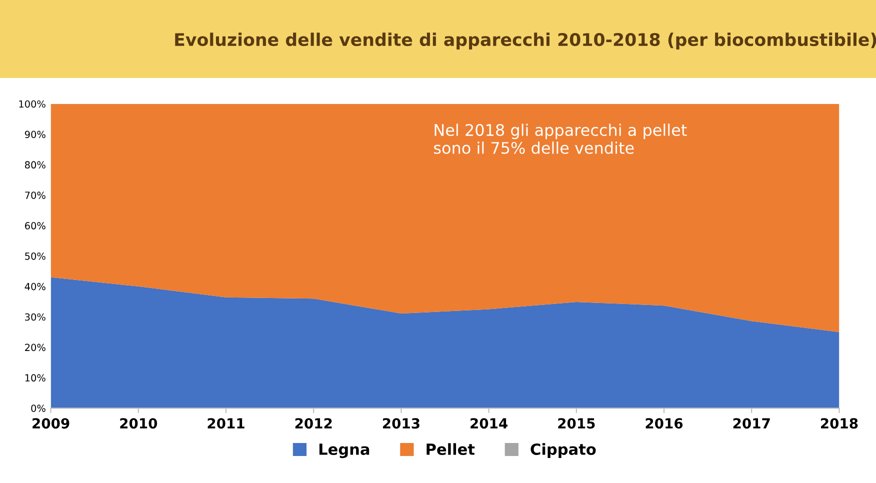  Describe the element at coordinates (35, 256) in the screenshot. I see `y-tick-label: 50%` at that location.